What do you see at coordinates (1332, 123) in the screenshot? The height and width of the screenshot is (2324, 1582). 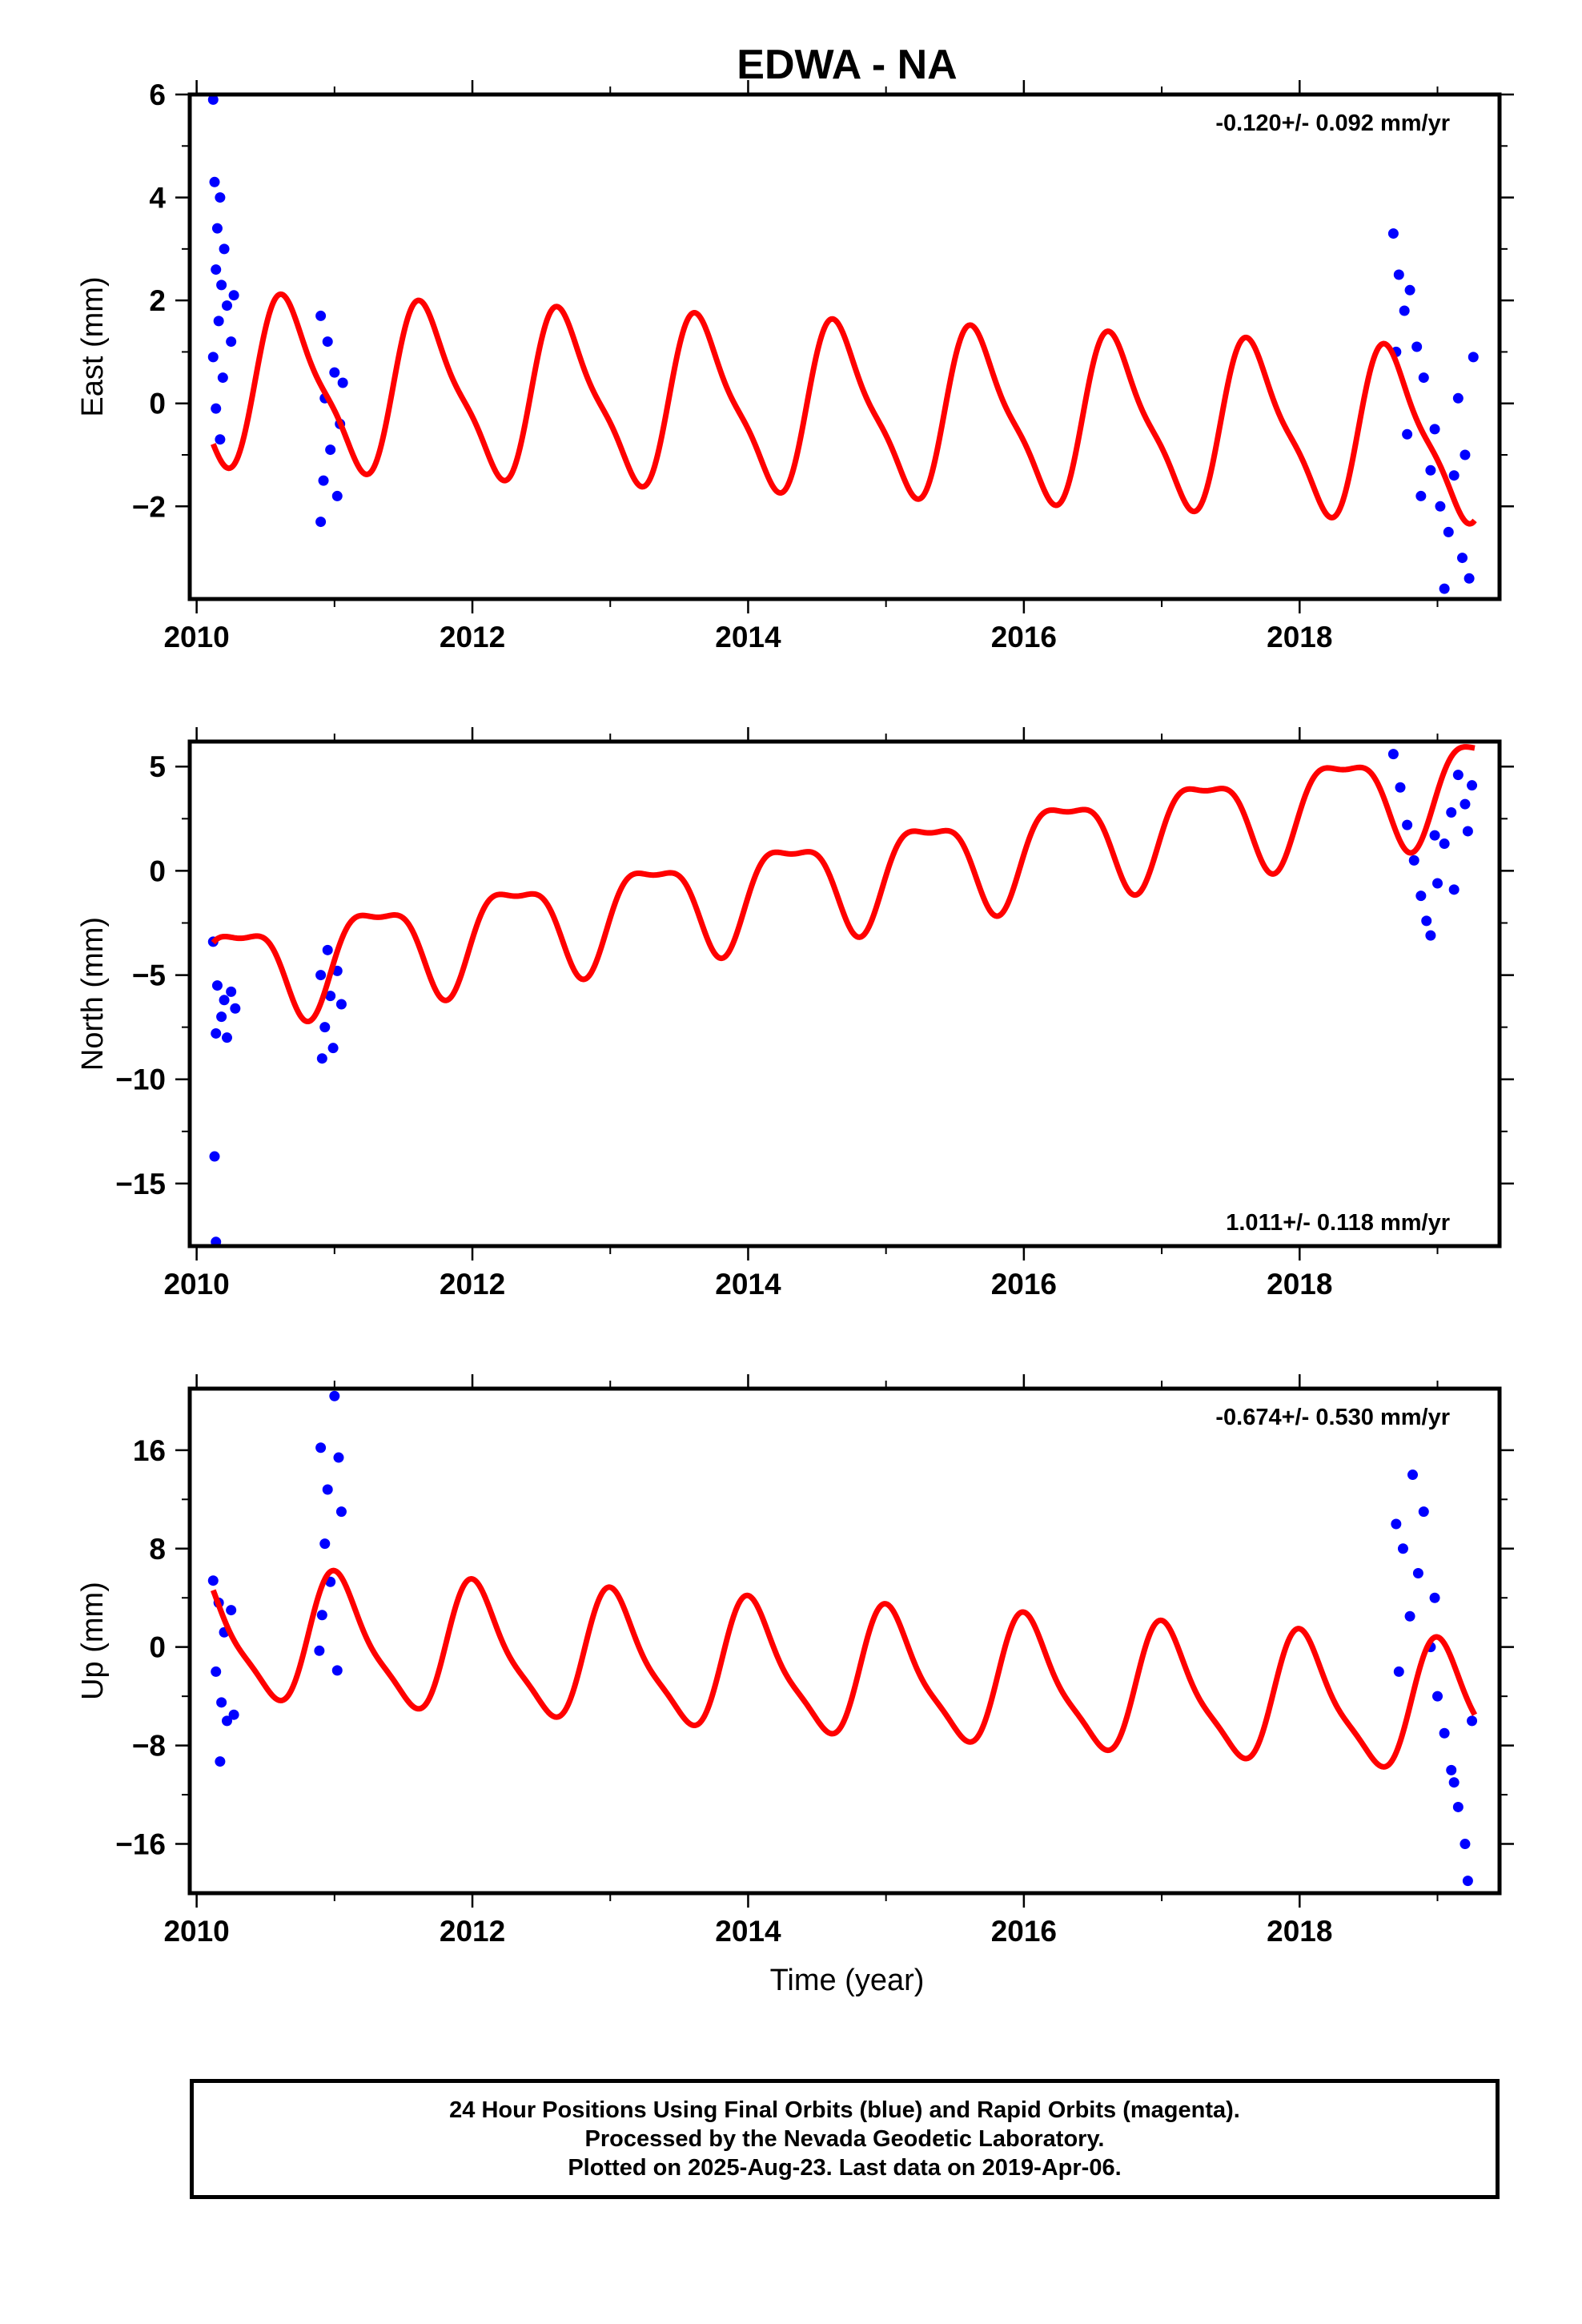 I see `velocity-label: -0.120+/- 0.092 mm/yr` at bounding box center [1332, 123].